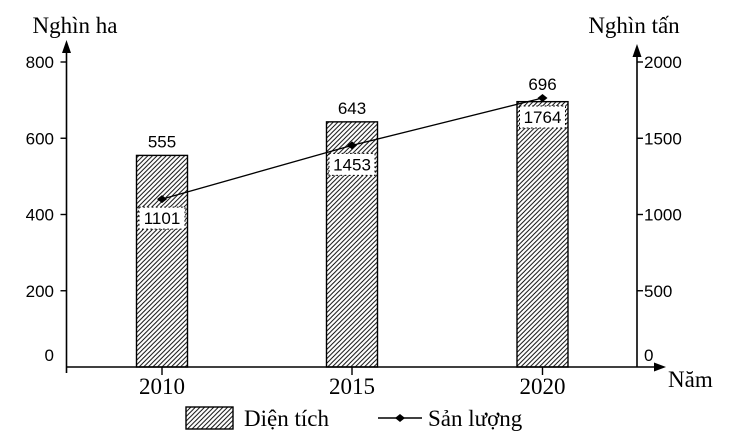 The image size is (741, 446). I want to click on line-marker-2015, so click(352, 145).